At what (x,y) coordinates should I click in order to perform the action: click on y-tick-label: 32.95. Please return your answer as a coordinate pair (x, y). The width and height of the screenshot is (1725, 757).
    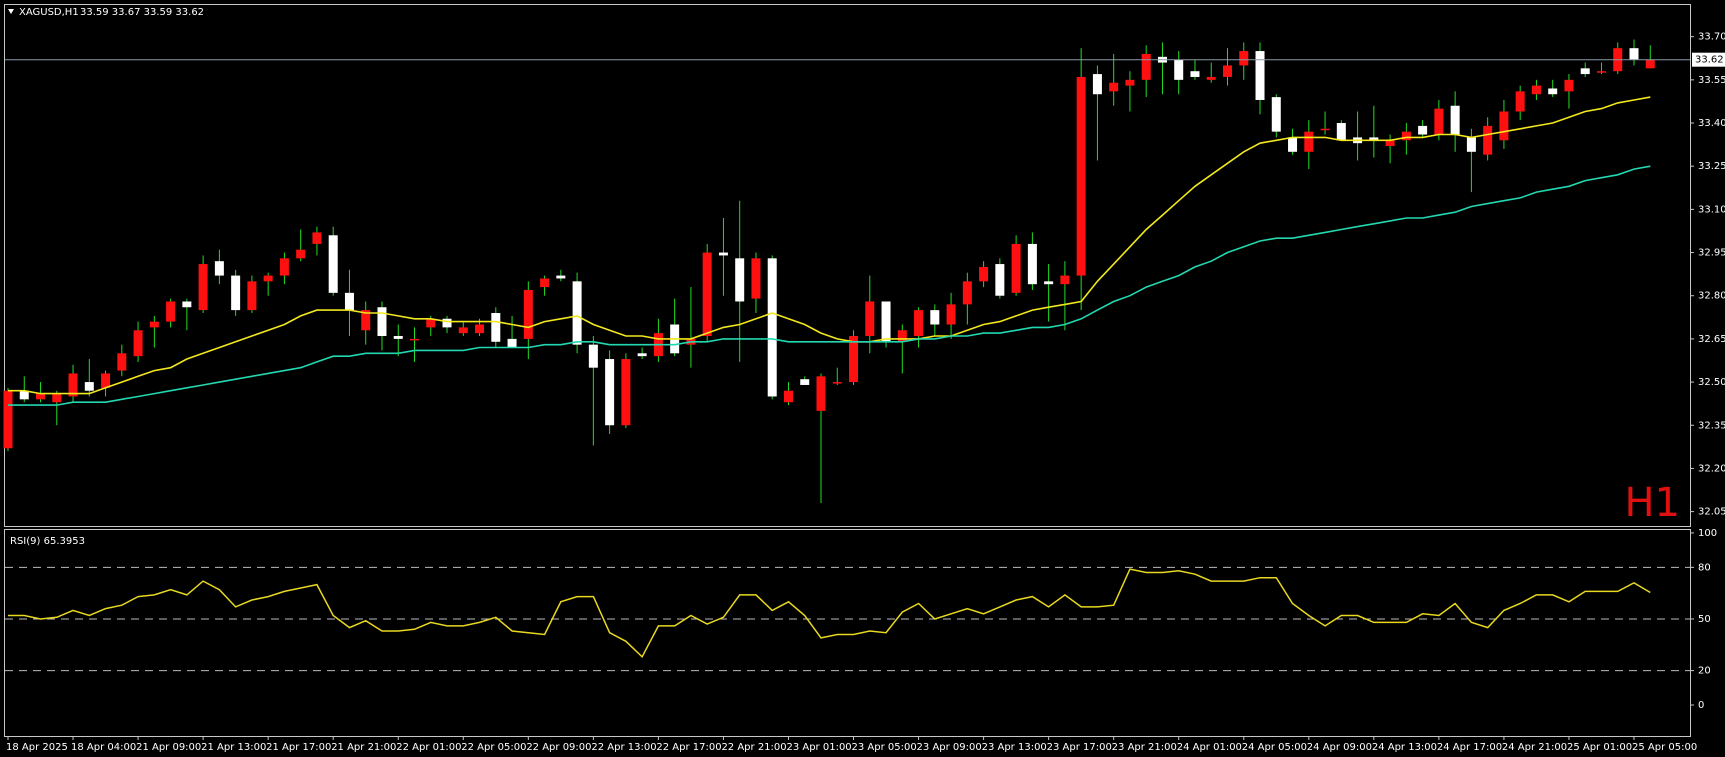
    Looking at the image, I should click on (1711, 253).